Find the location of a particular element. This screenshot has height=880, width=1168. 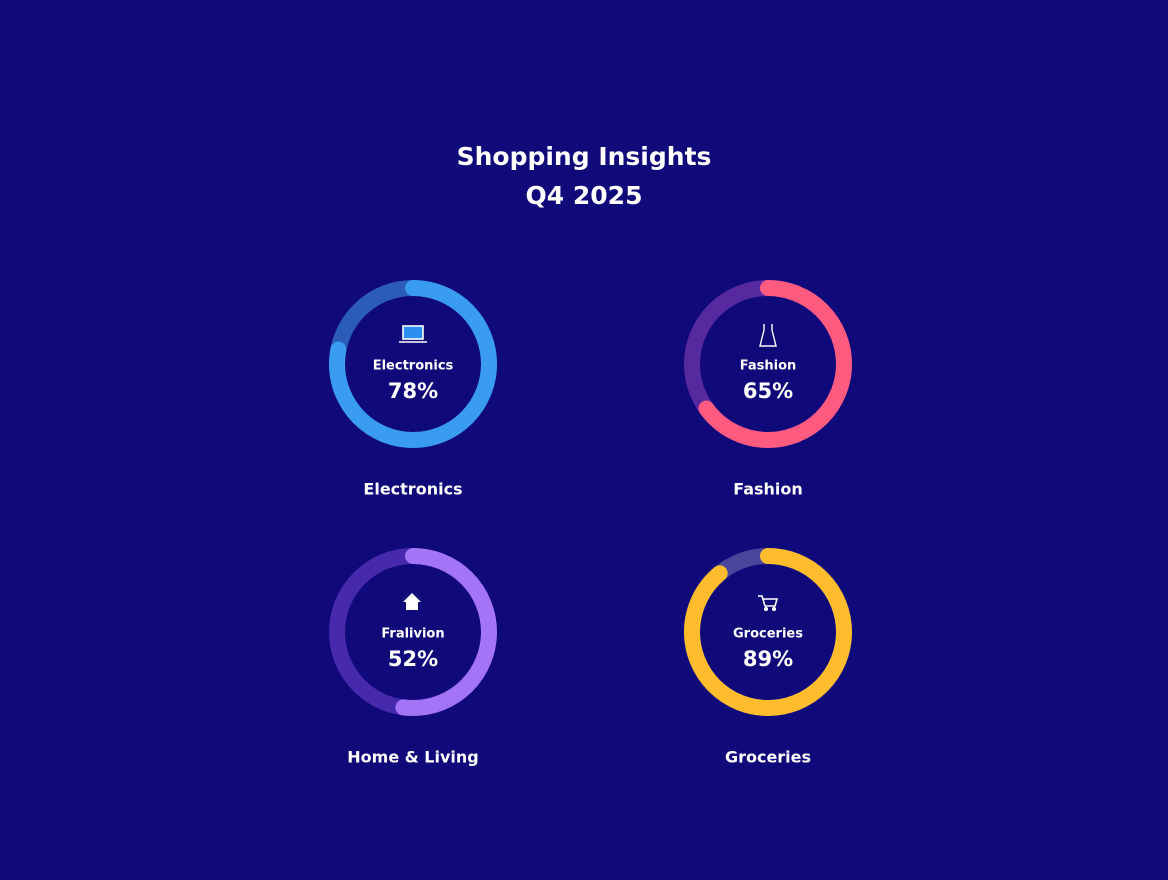

laptop-icon is located at coordinates (413, 334).